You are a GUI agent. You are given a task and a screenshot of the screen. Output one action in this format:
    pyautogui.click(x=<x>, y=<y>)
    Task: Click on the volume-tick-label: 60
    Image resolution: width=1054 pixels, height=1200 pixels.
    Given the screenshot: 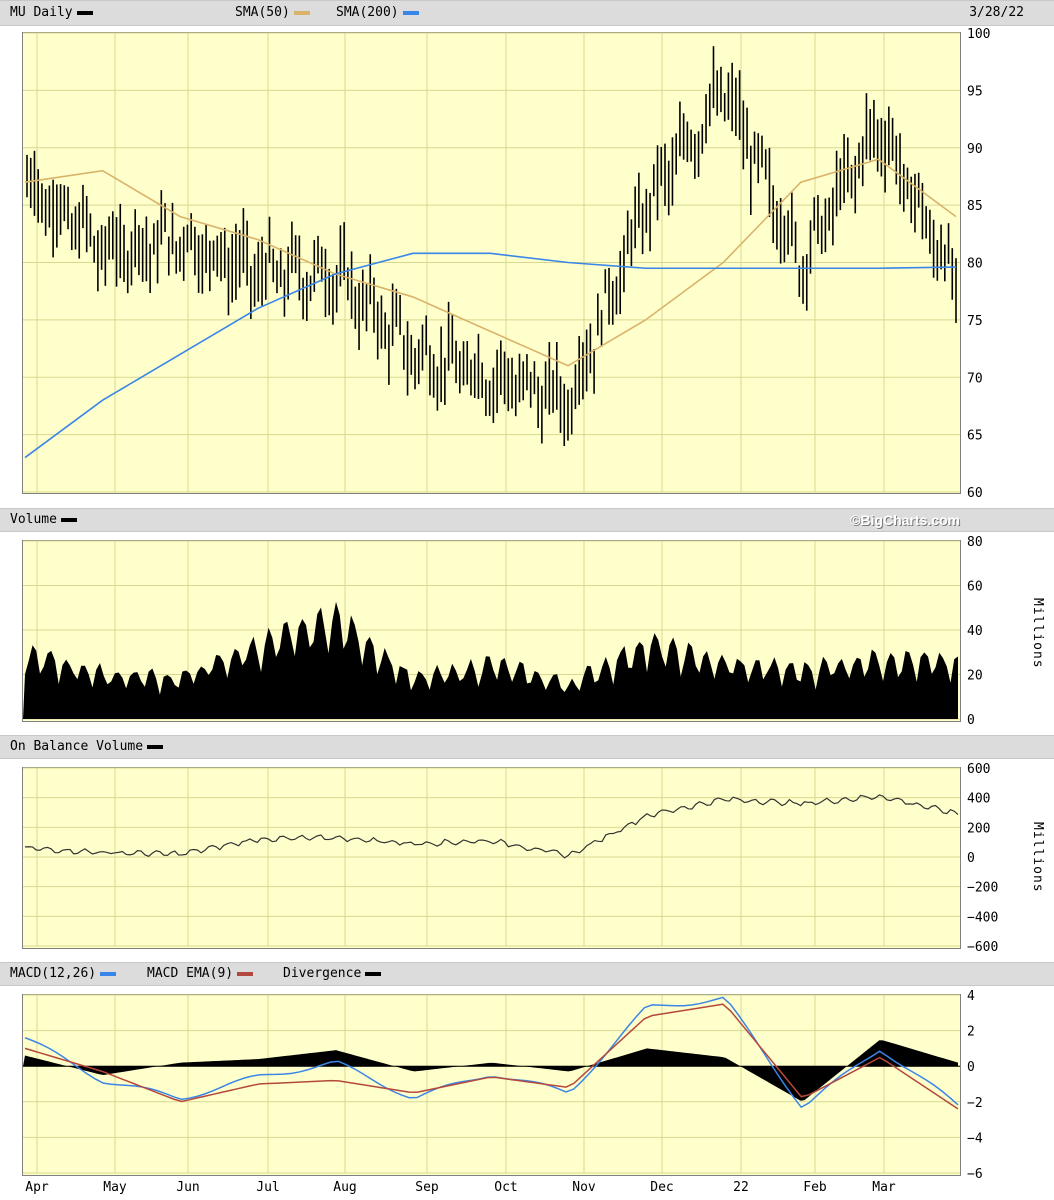 What is the action you would take?
    pyautogui.click(x=975, y=587)
    